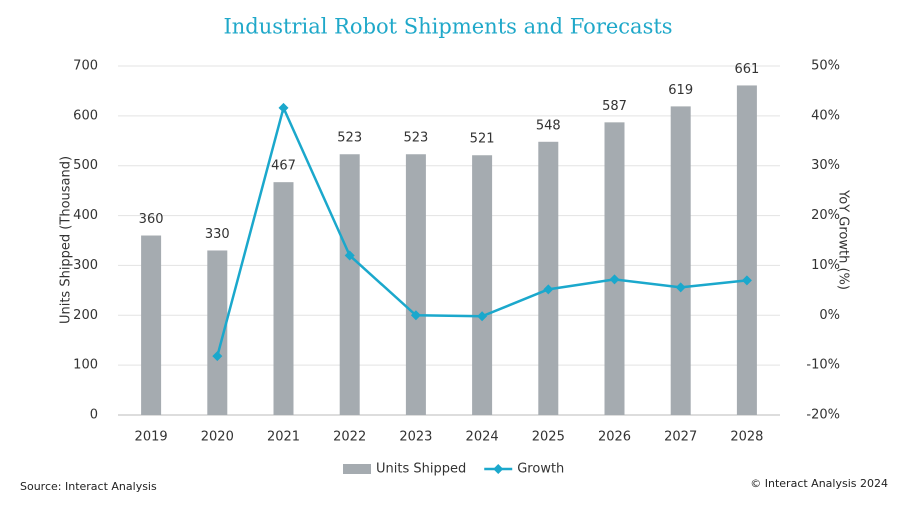 This screenshot has height=506, width=900. What do you see at coordinates (680, 437) in the screenshot?
I see `x-tick-label: 2027` at bounding box center [680, 437].